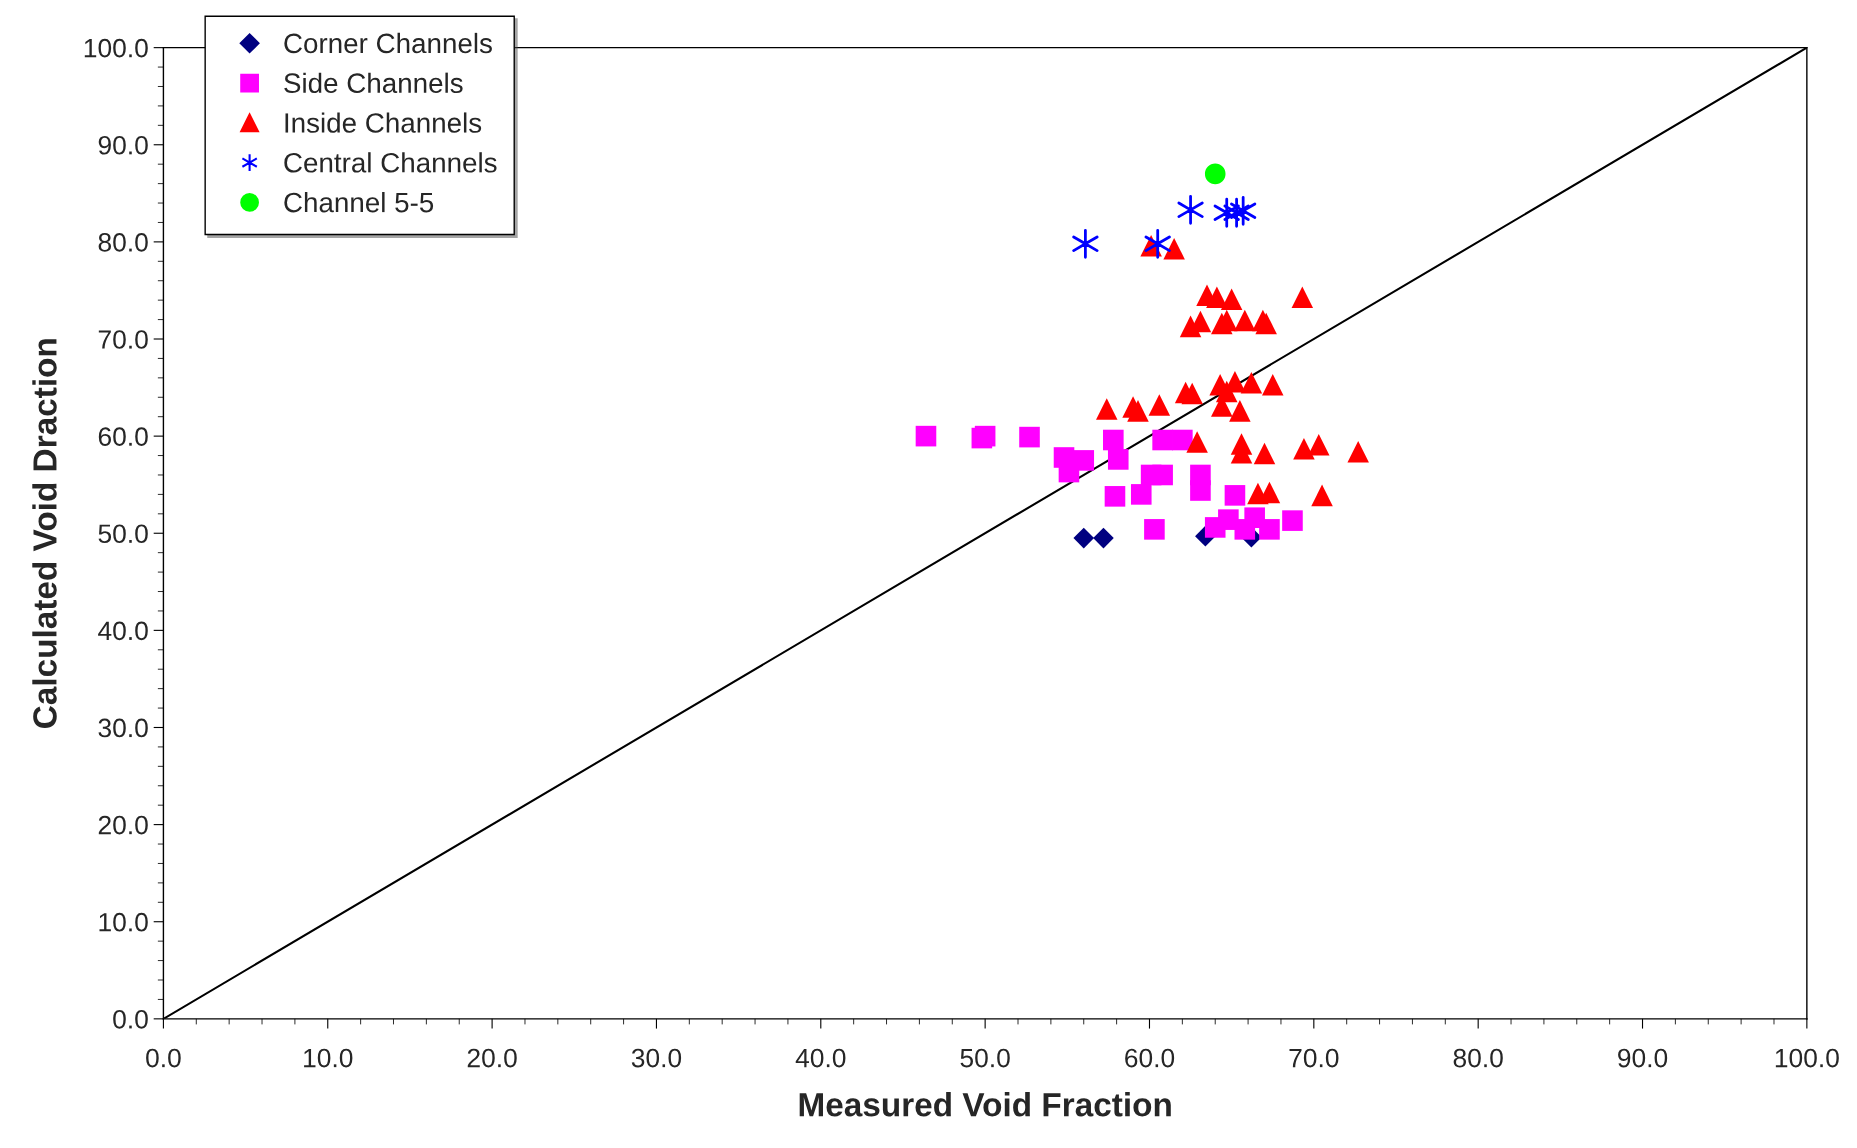 This screenshot has width=1857, height=1148. What do you see at coordinates (390, 162) in the screenshot?
I see `legend-label: Central Channels` at bounding box center [390, 162].